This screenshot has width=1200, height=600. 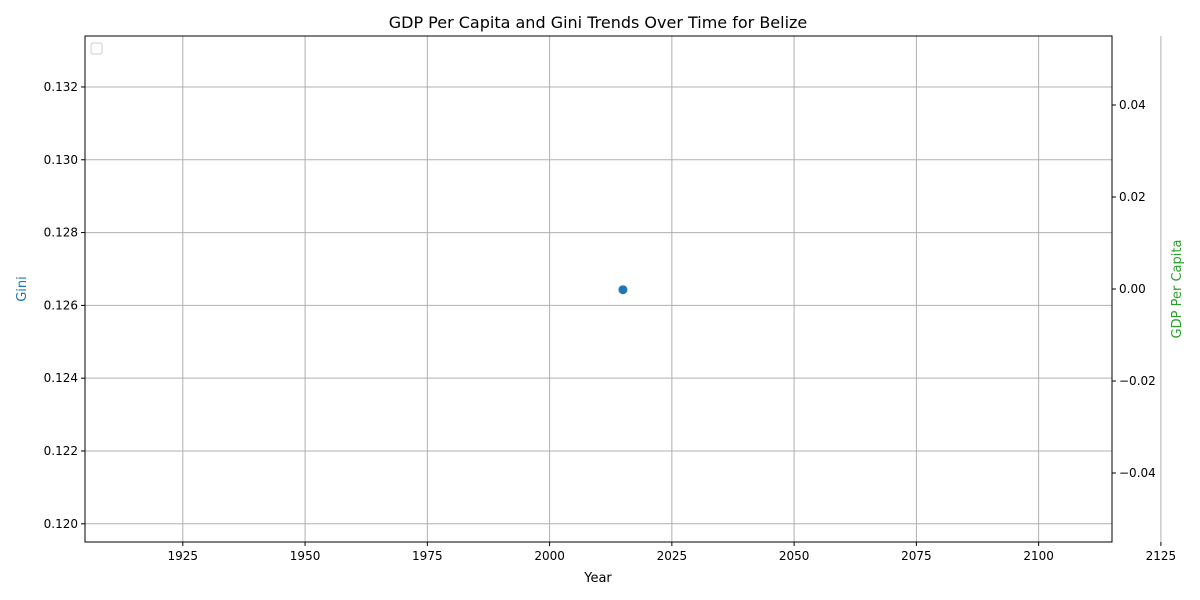 What do you see at coordinates (61, 87) in the screenshot?
I see `y-left-tick-label: 0.132` at bounding box center [61, 87].